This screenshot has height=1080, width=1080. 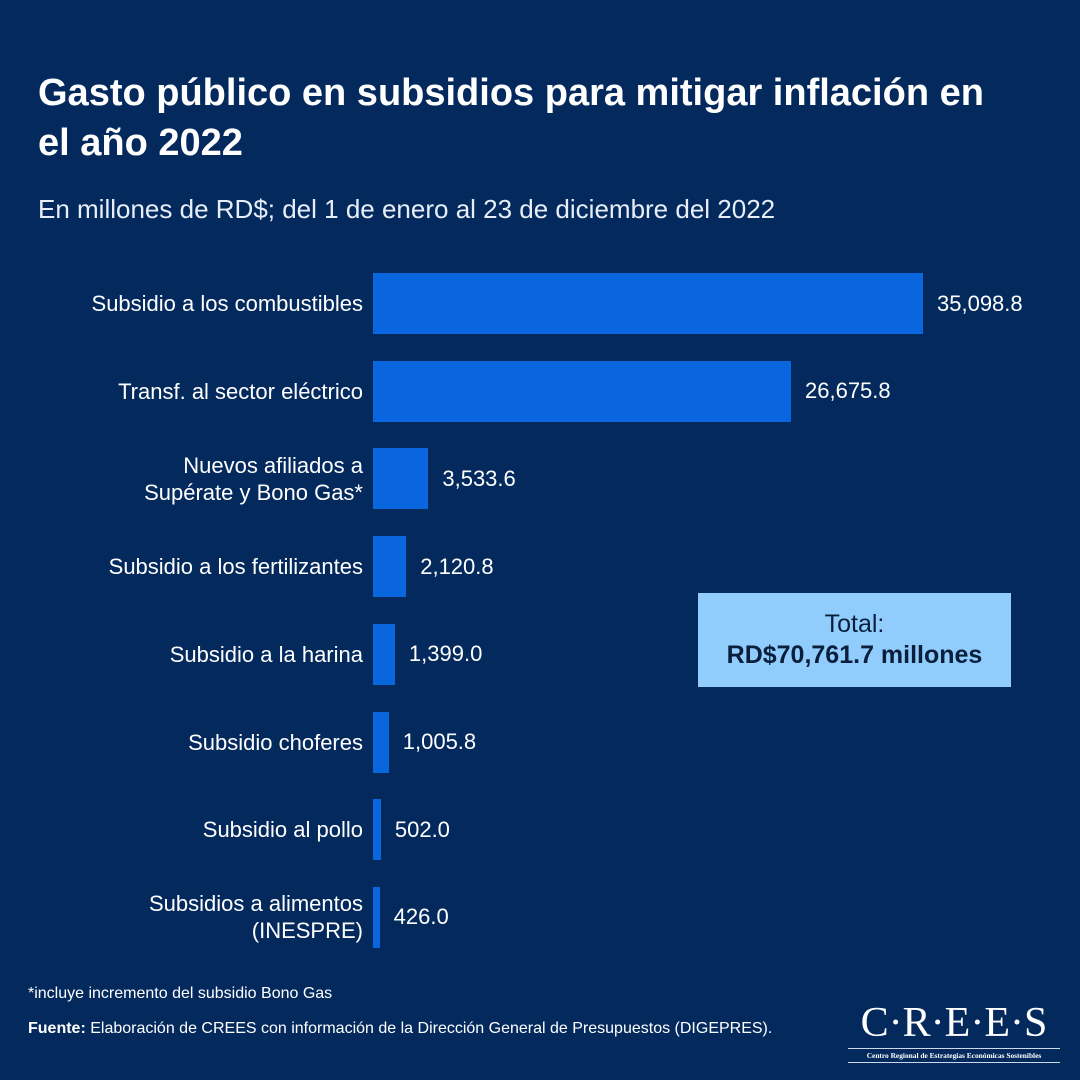 I want to click on total-box: Total: RD$70,761.7 millones, so click(x=854, y=640).